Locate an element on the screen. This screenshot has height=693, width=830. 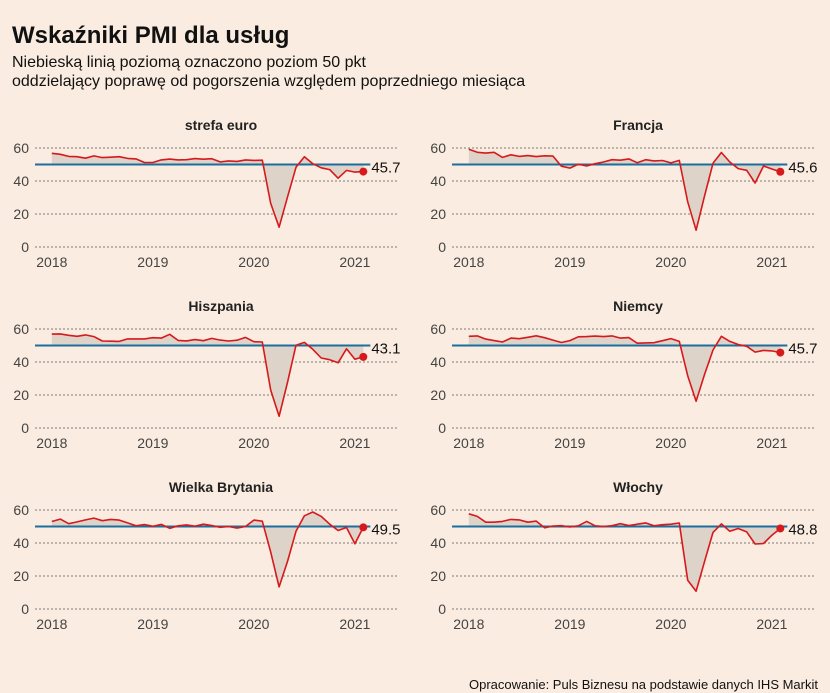
panel-6: Włochy 0 20 40 60 2018 2019 2020 2021 48.8 is located at coordinates (625, 555).